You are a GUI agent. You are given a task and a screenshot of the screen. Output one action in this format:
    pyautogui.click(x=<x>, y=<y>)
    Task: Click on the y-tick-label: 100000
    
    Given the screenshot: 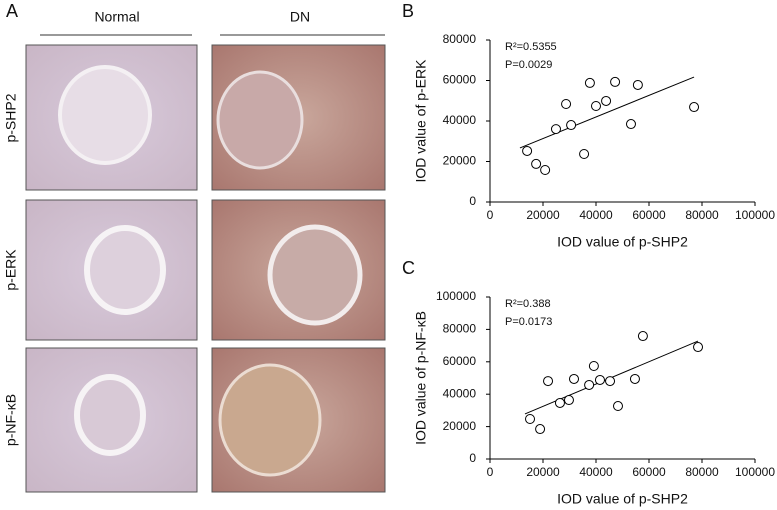 What is the action you would take?
    pyautogui.click(x=456, y=296)
    